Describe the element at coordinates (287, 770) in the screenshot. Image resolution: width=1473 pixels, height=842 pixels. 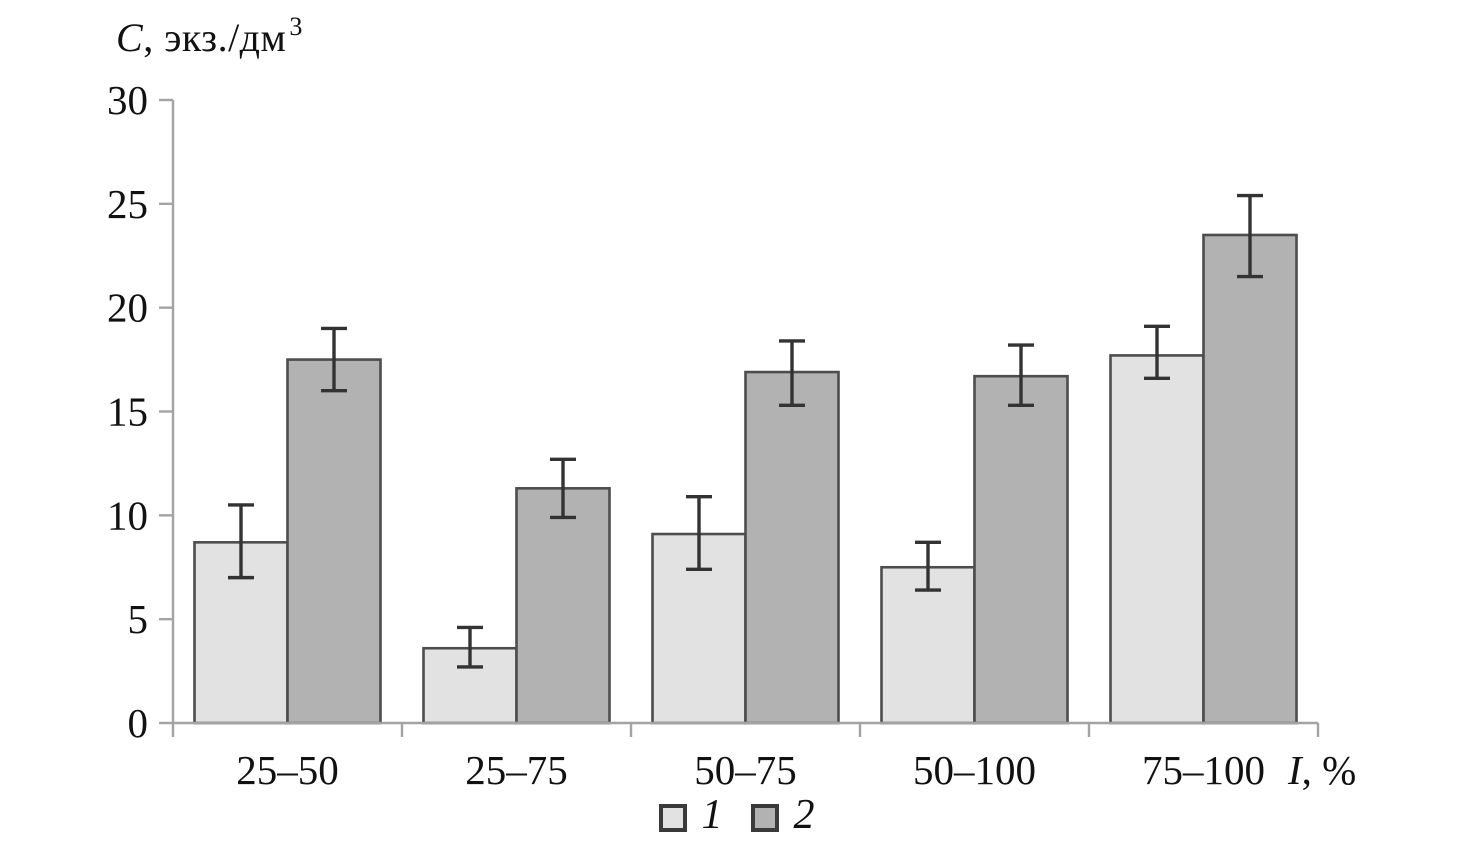
I see `x-category-label: 25–50` at that location.